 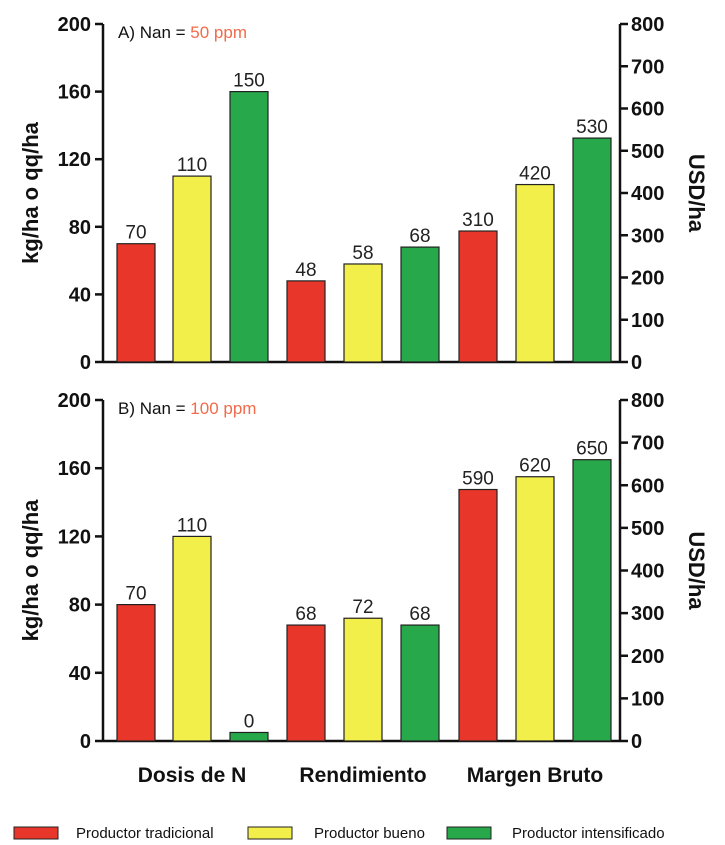 What do you see at coordinates (478, 220) in the screenshot?
I see `bar-value-label: 310` at bounding box center [478, 220].